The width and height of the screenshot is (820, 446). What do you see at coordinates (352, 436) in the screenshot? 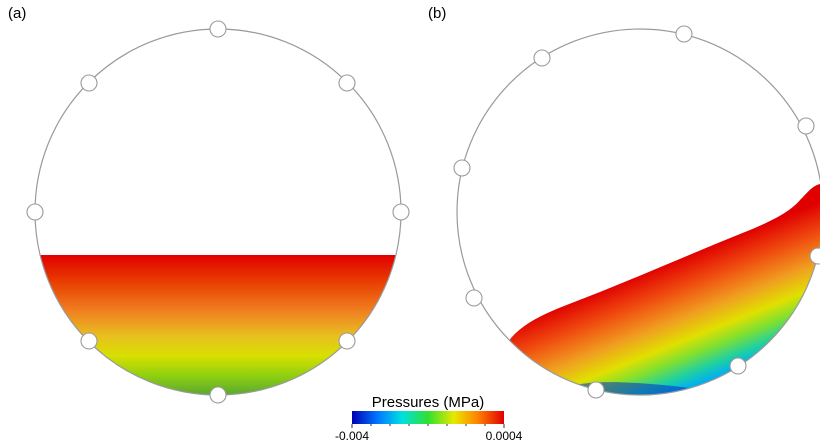
I see `colorbar-min-label: -0.004` at bounding box center [352, 436].